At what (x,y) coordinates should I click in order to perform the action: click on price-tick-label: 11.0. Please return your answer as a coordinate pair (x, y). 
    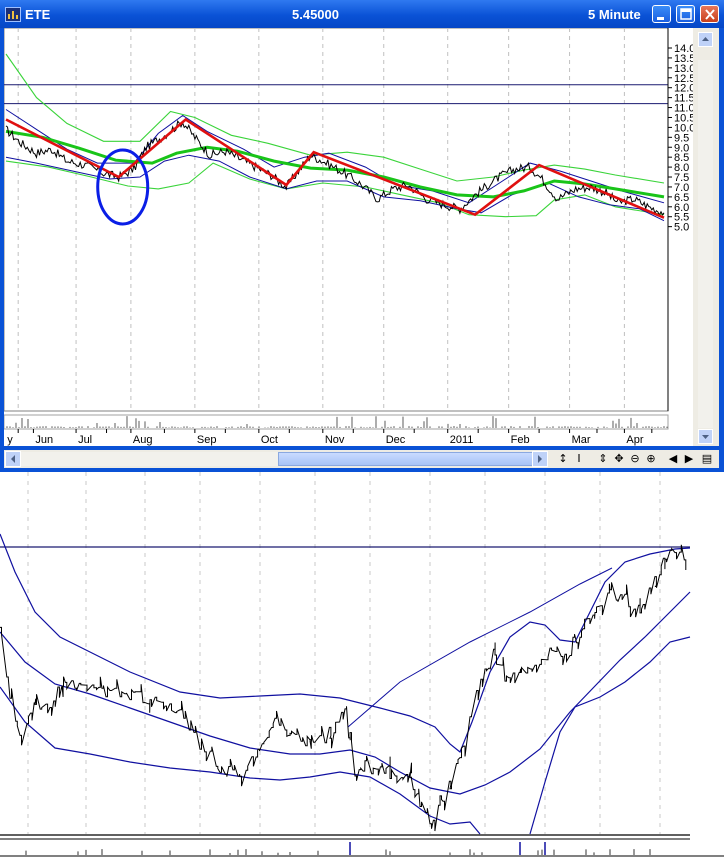
    Looking at the image, I should click on (683, 109).